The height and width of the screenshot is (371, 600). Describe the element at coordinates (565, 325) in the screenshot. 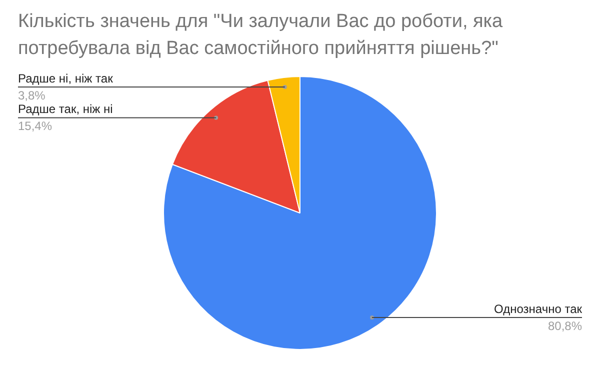

I see `data-label: 80,8%` at that location.